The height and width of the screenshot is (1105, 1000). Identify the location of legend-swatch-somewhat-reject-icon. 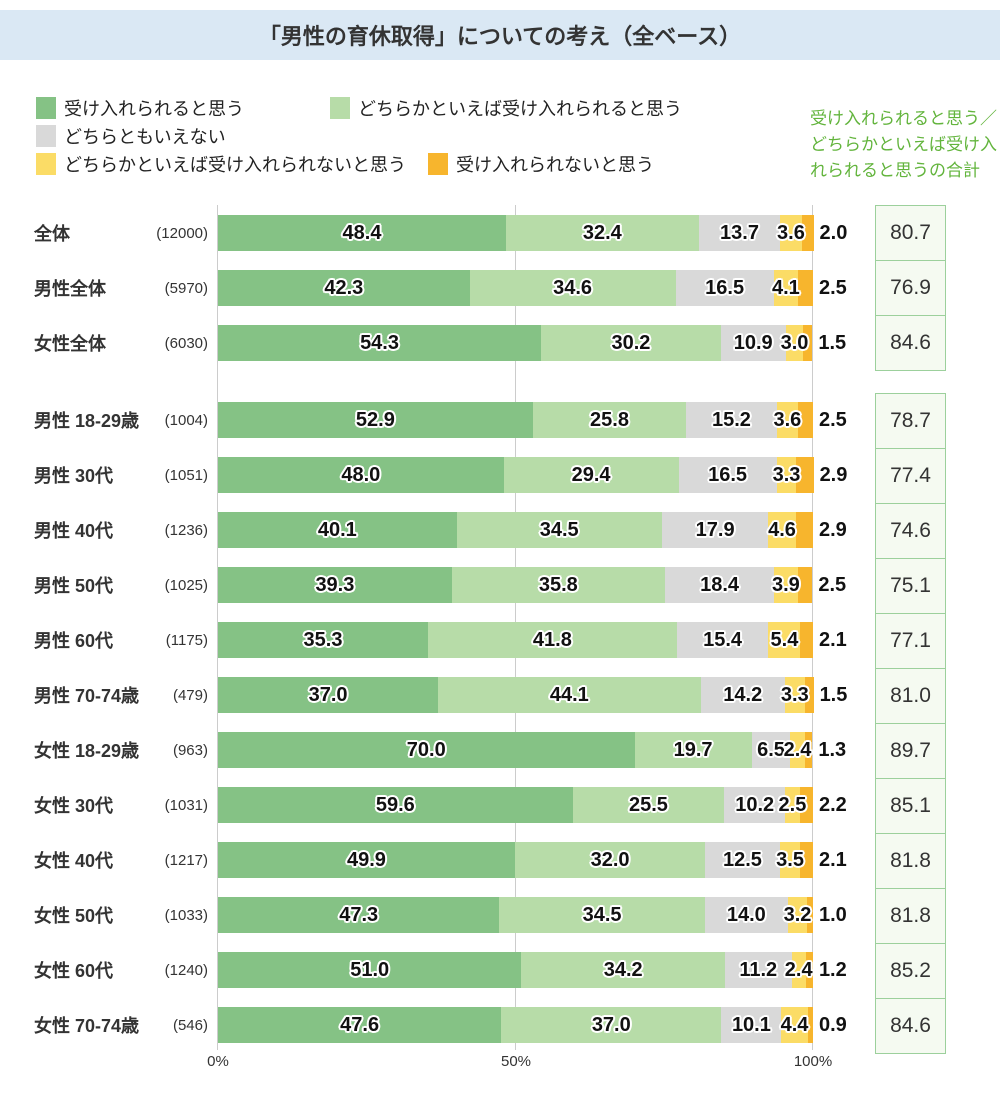
(46, 164).